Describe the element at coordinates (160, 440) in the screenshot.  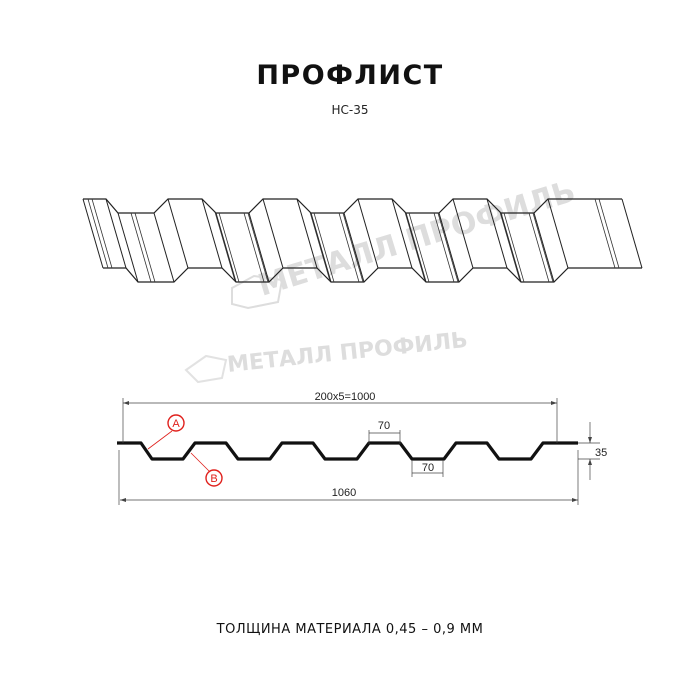
I see `leader-line-a` at that location.